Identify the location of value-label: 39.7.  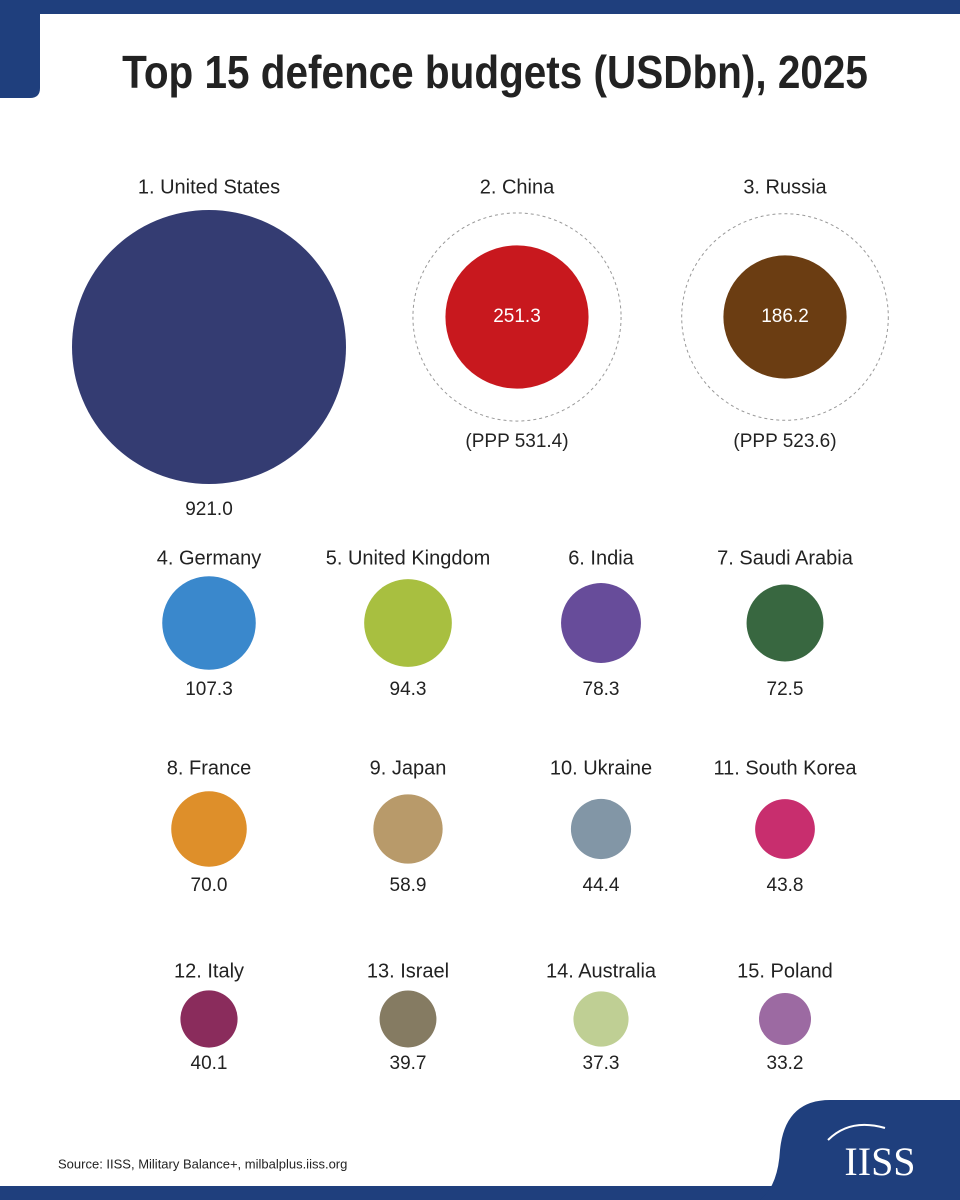
(408, 1063).